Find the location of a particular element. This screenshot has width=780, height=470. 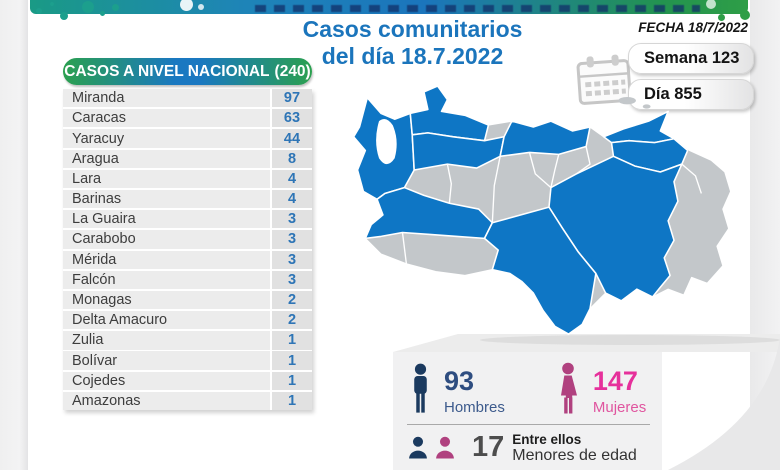

dia-badge: Día 855 is located at coordinates (691, 94).